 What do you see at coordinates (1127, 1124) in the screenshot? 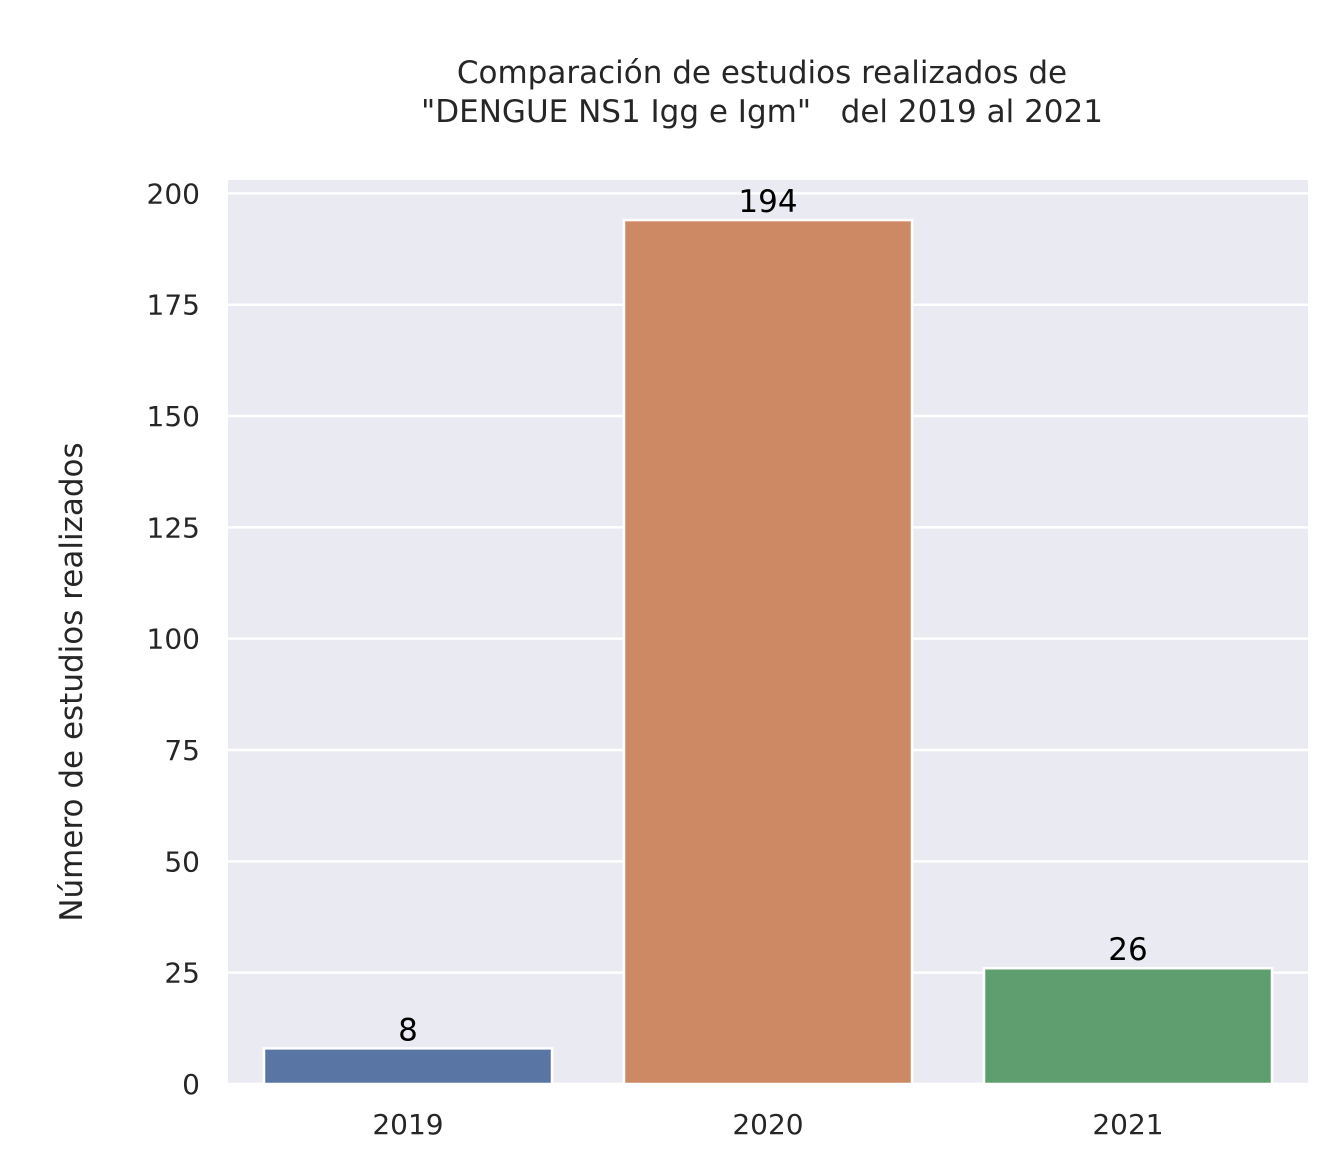
I see `x-tick-label: 2021` at bounding box center [1127, 1124].